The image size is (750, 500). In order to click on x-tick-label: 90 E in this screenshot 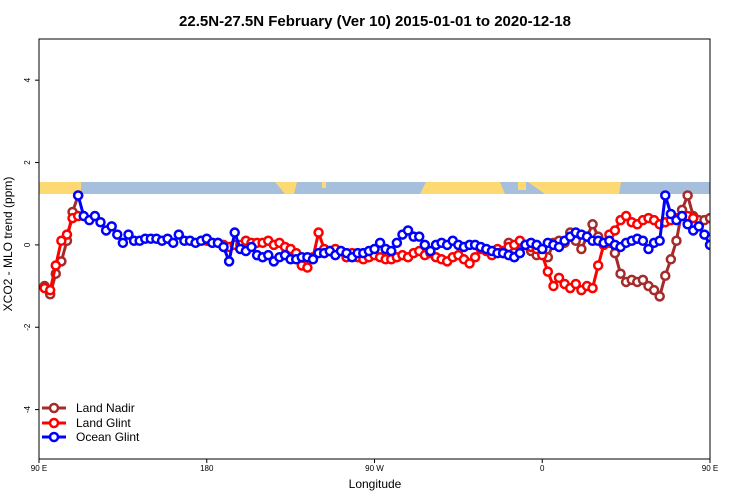, I will do `click(710, 468)`.